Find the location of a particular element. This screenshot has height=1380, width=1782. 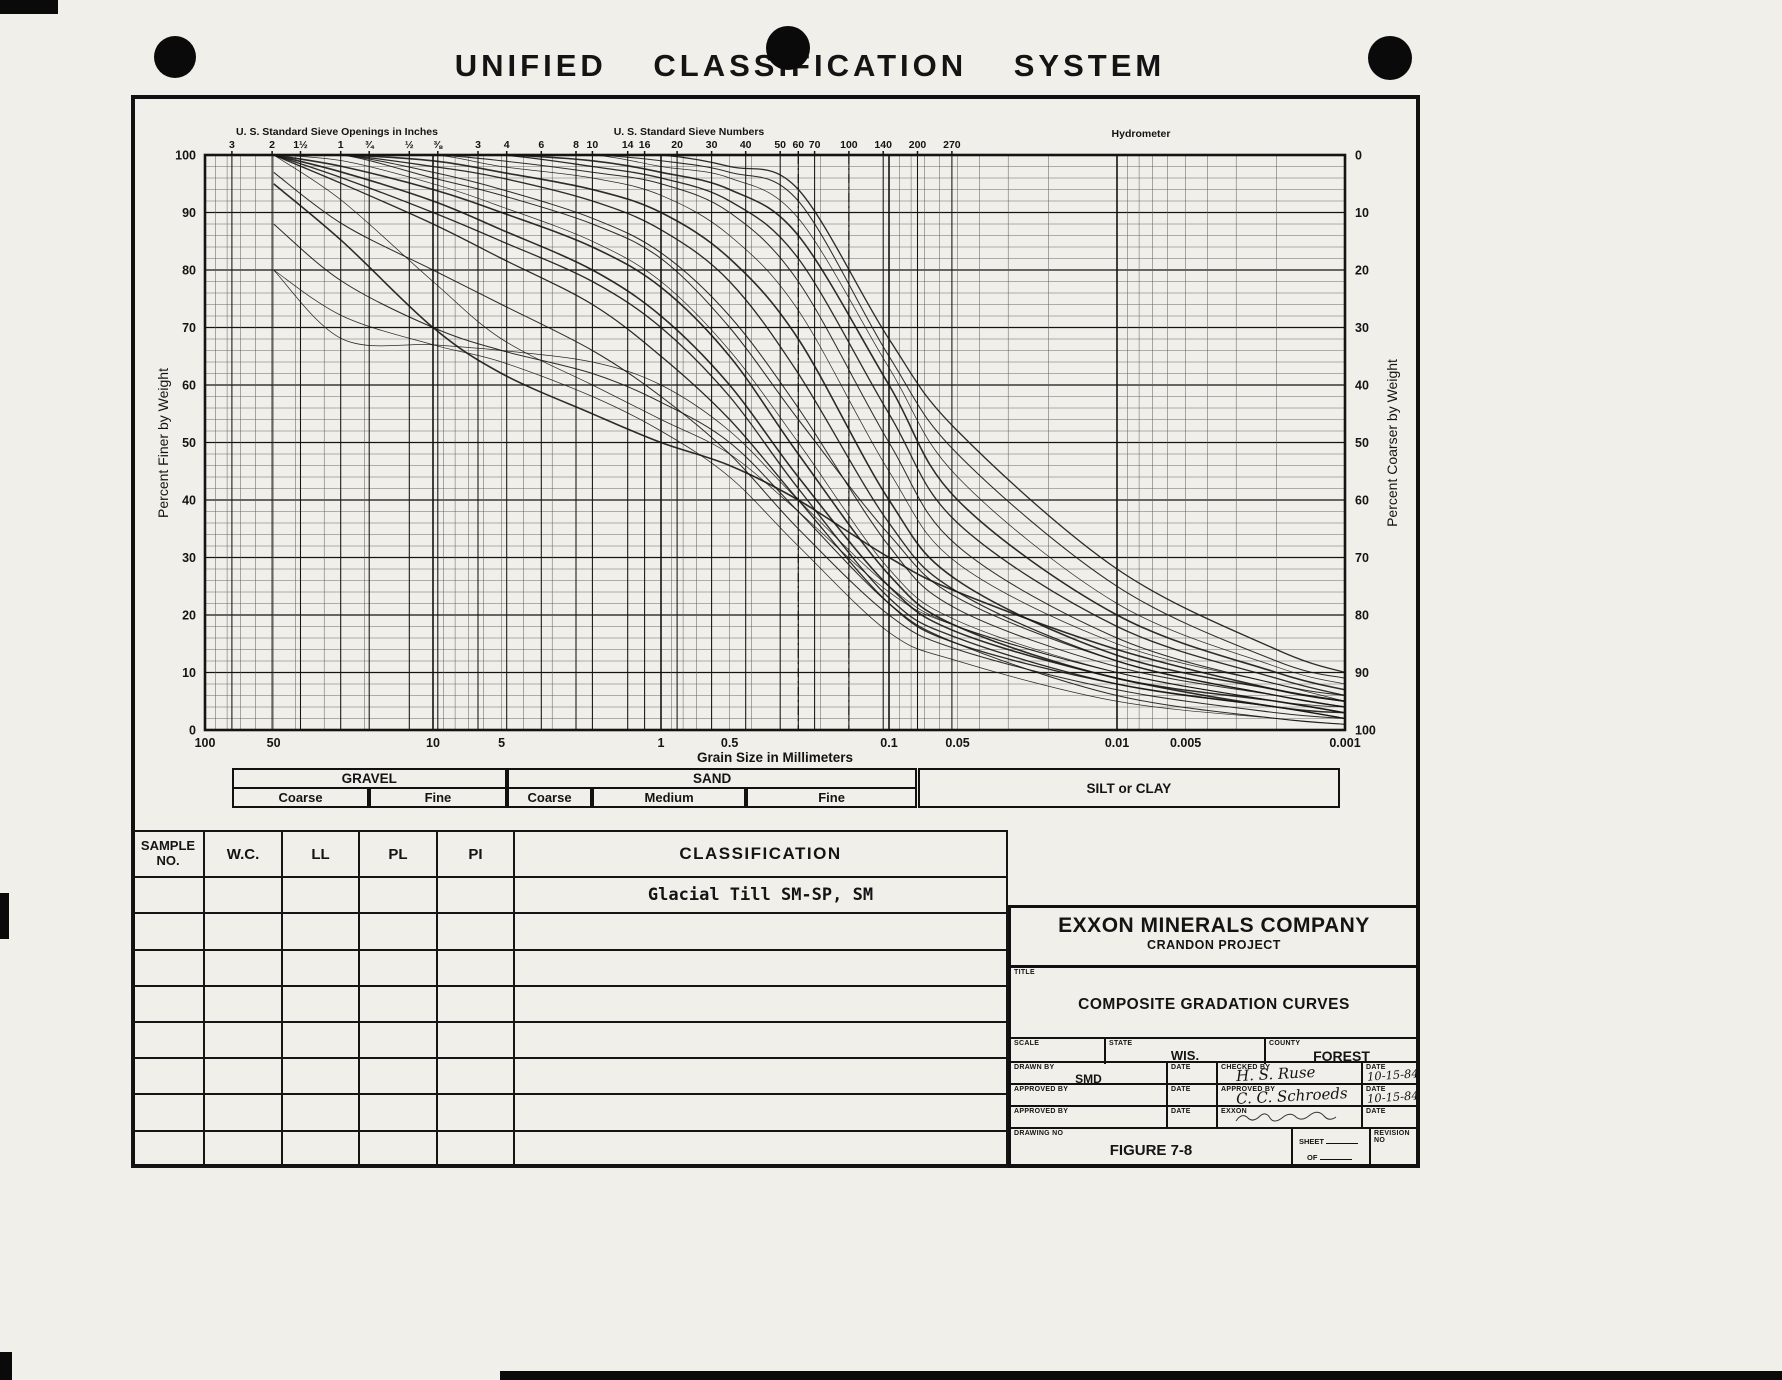

county-cell: COUNTY FOREST is located at coordinates (1341, 1051).